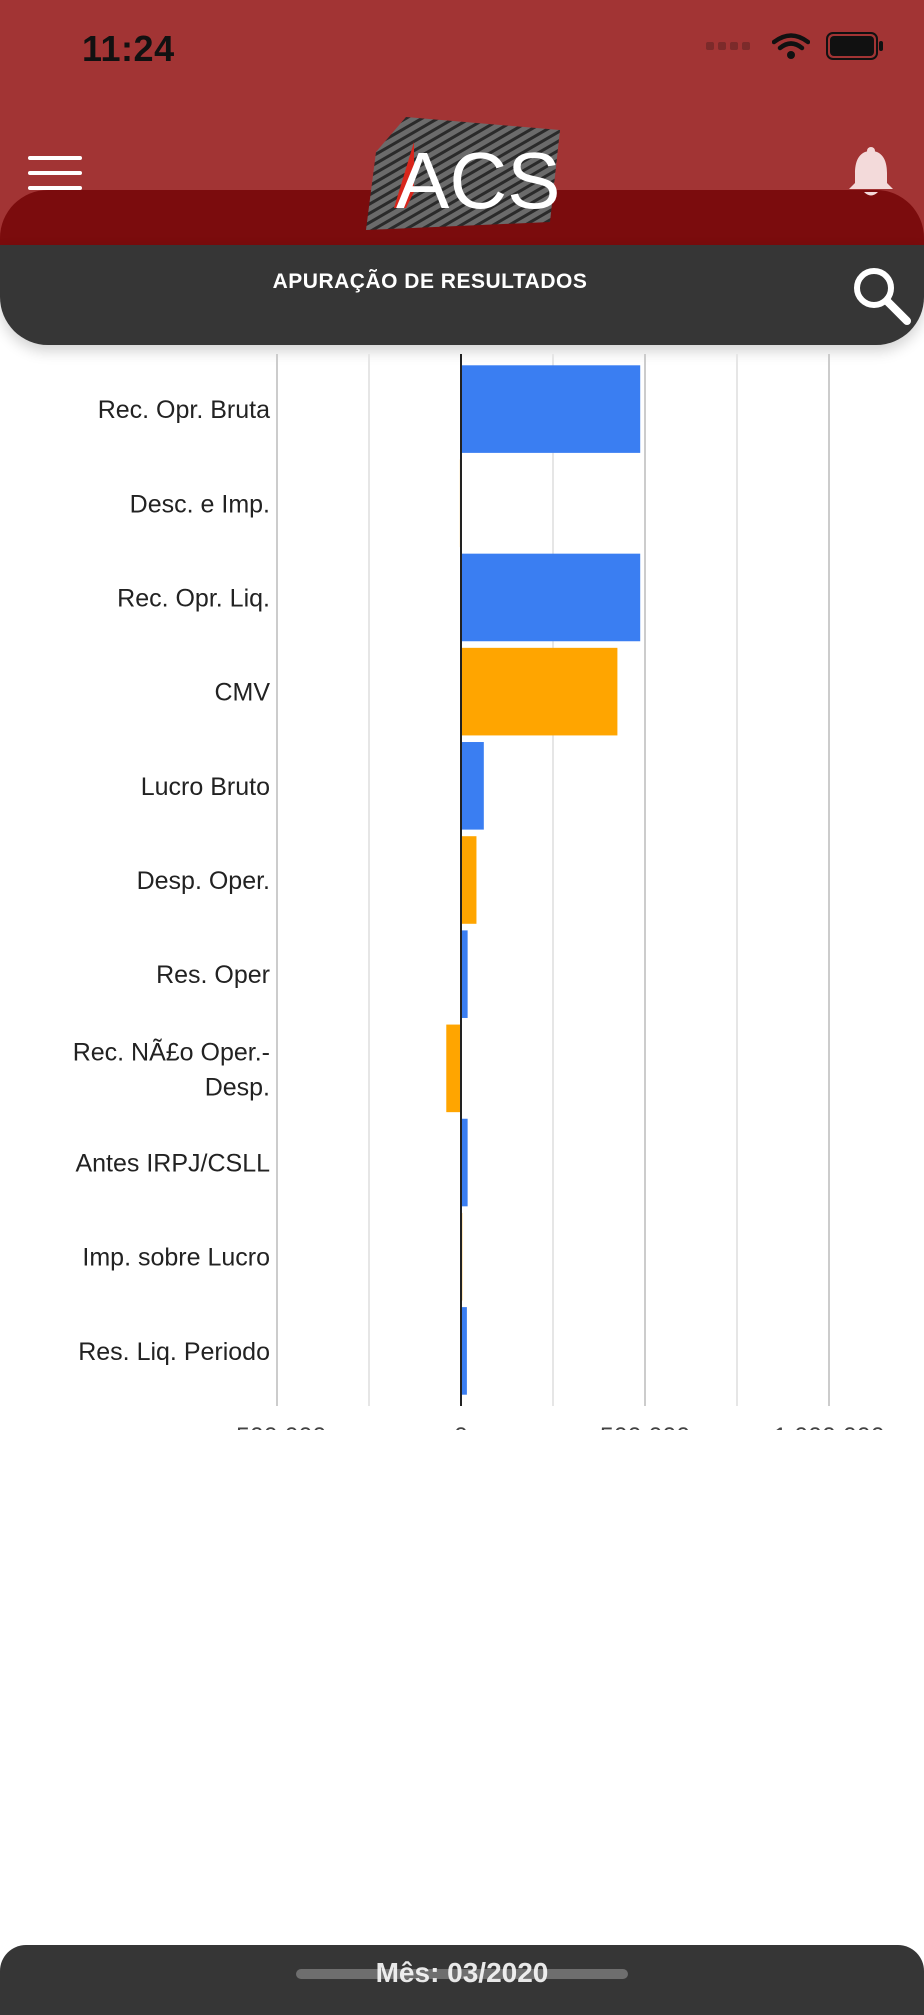  What do you see at coordinates (193, 598) in the screenshot?
I see `category-label: Rec. Opr. Liq.` at bounding box center [193, 598].